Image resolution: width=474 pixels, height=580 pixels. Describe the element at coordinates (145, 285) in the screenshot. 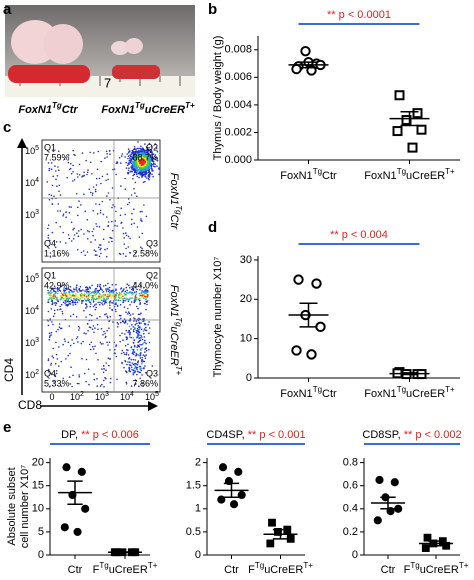

I see `quadrant-percent: 44.0%` at that location.